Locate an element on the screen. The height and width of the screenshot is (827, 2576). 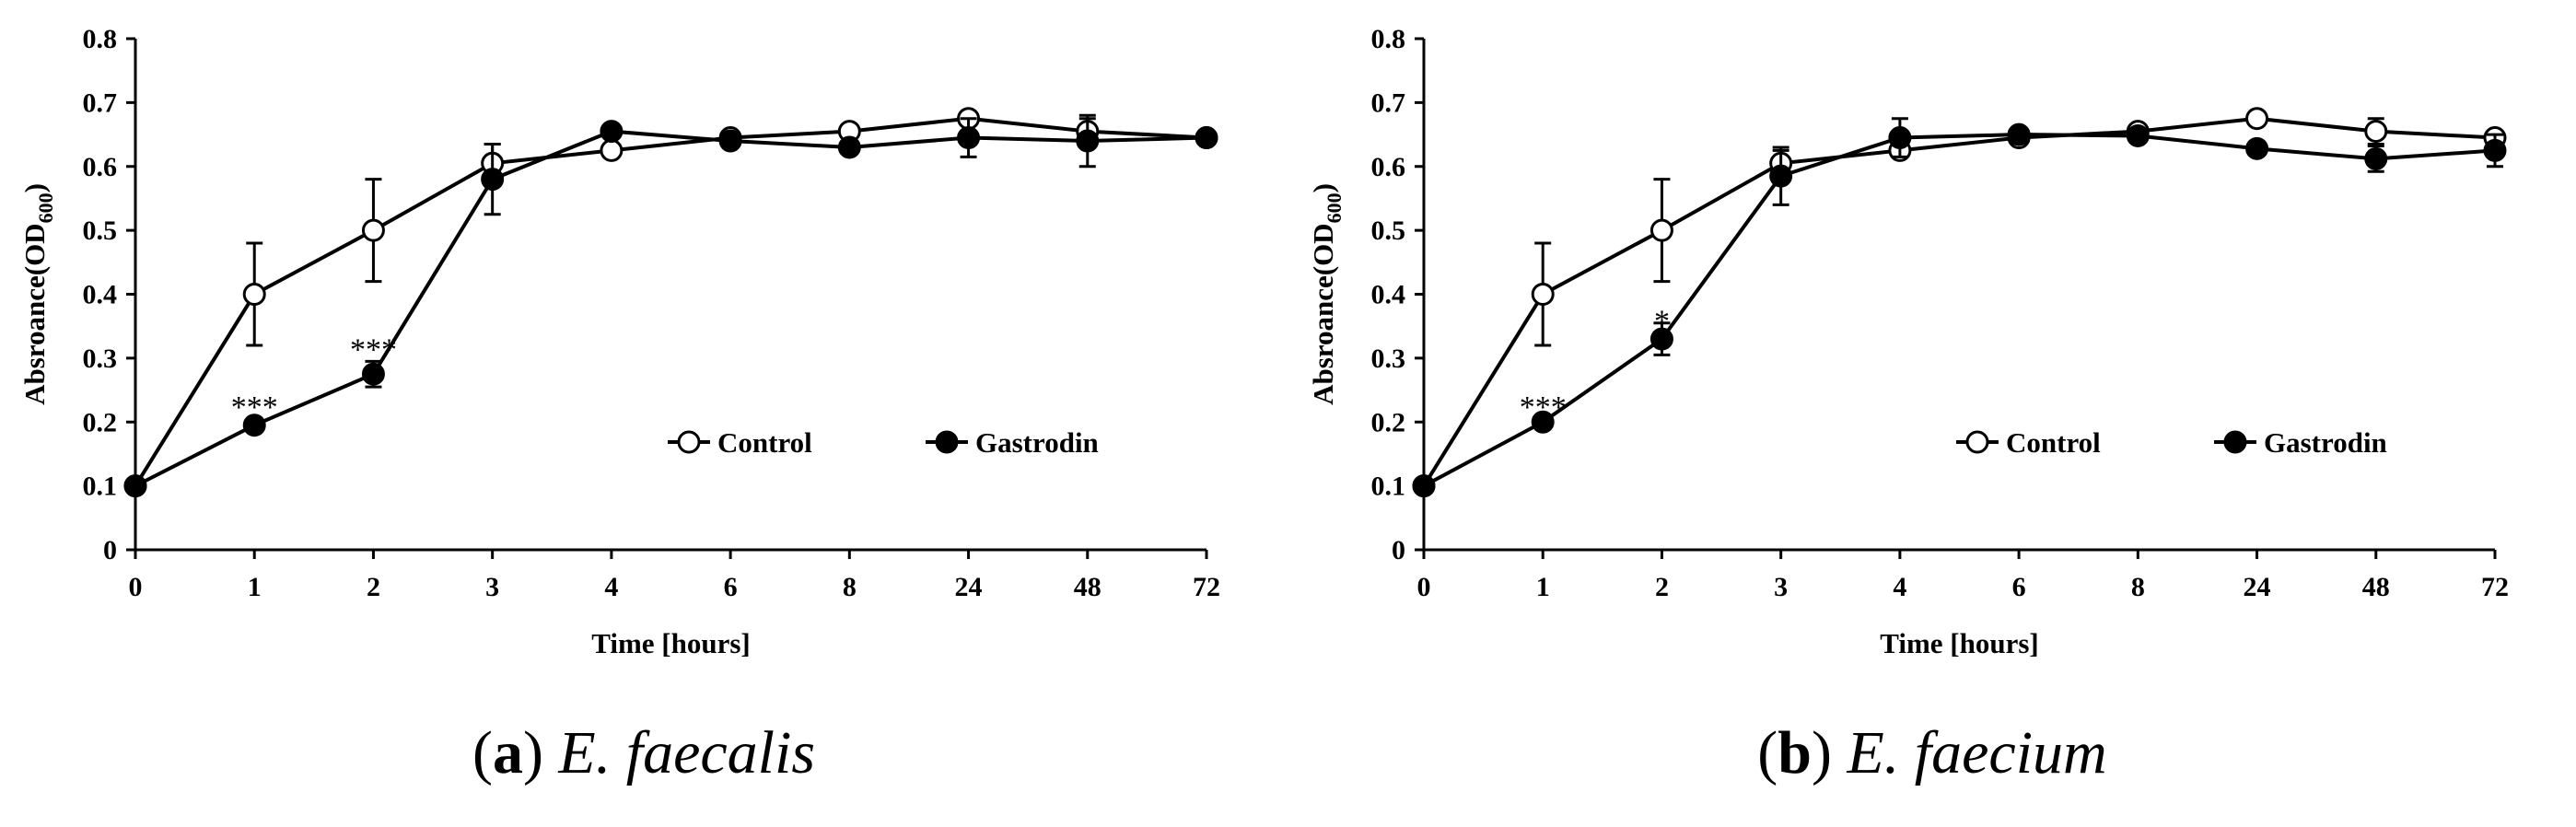
x-tick-label: 4 is located at coordinates (1900, 587).